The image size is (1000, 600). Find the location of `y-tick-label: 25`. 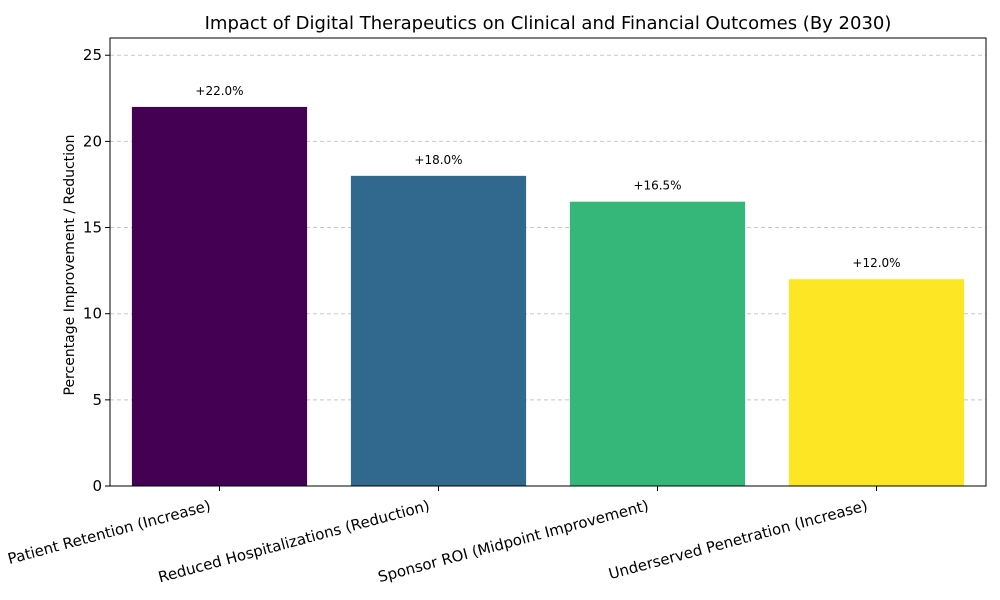

y-tick-label: 25 is located at coordinates (92, 55).